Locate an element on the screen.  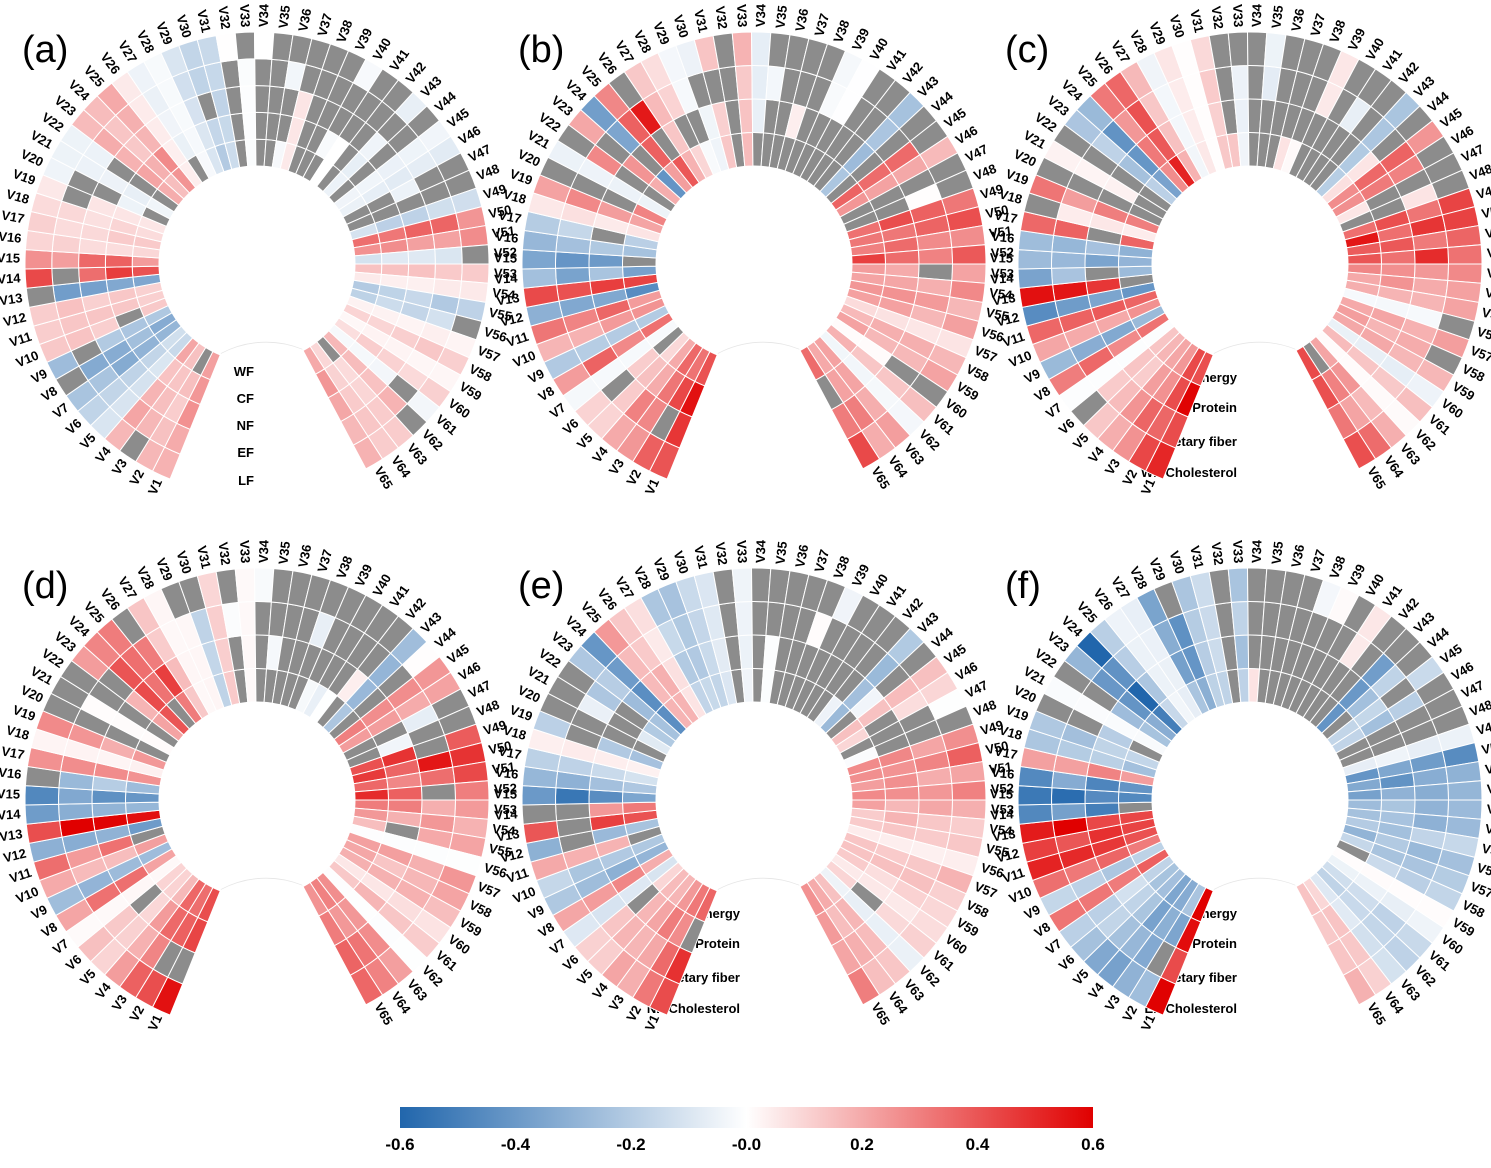
variable-label: V17 is located at coordinates (13, 216).